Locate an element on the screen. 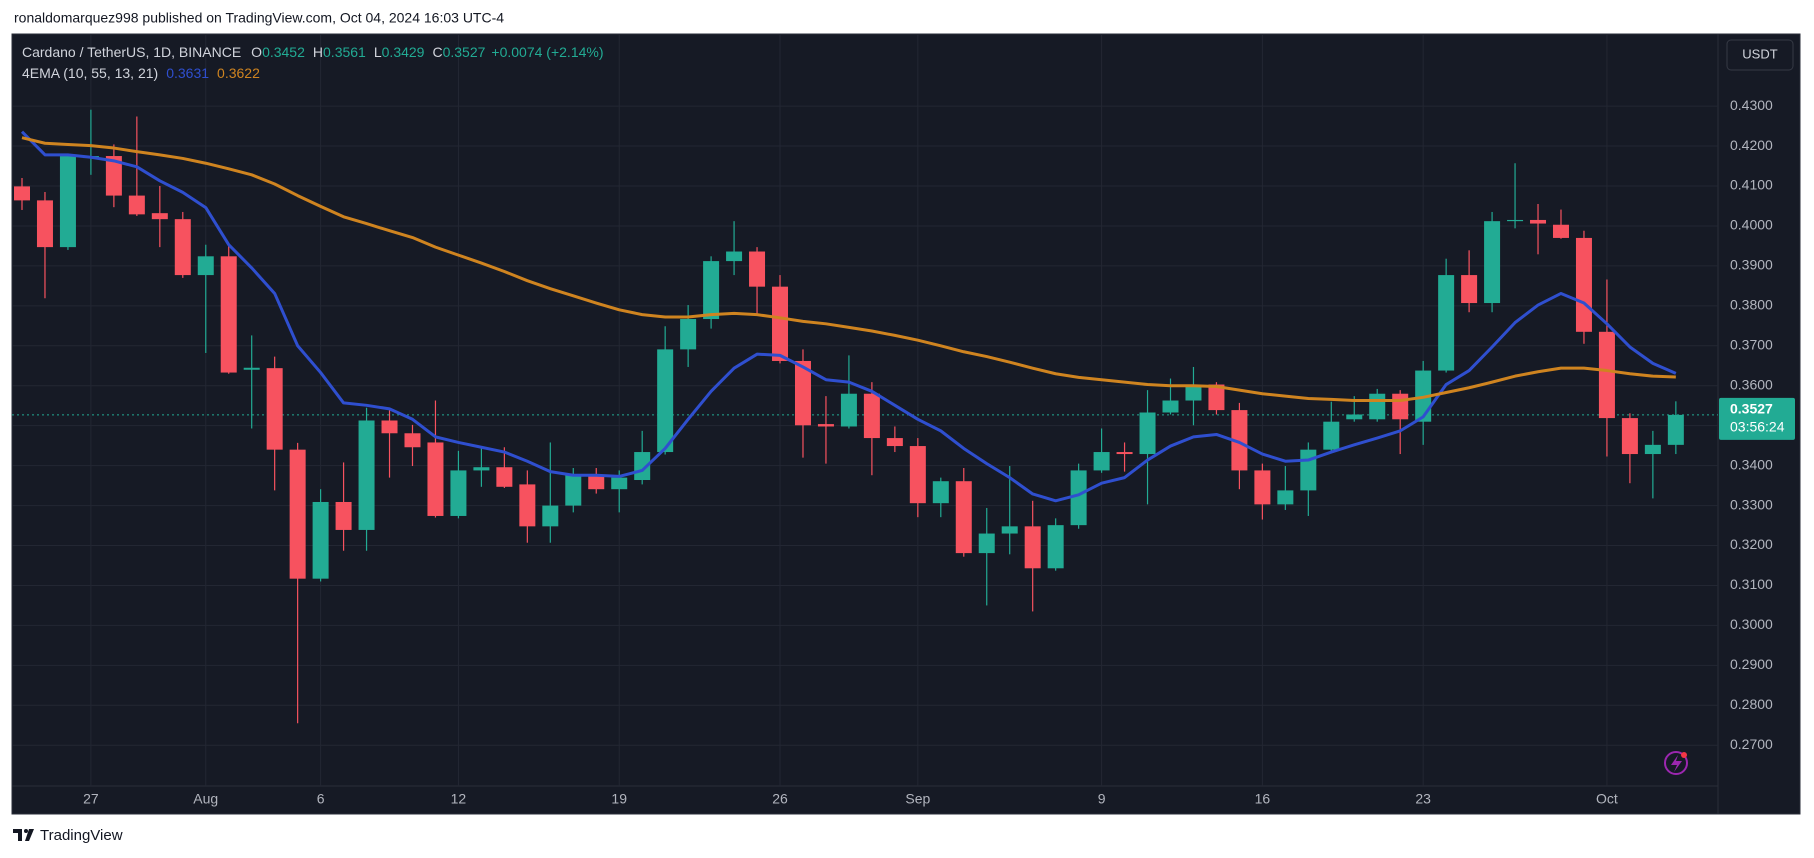  indicator-name: 4EMA (10, 55, 13, 21) is located at coordinates (90, 73).